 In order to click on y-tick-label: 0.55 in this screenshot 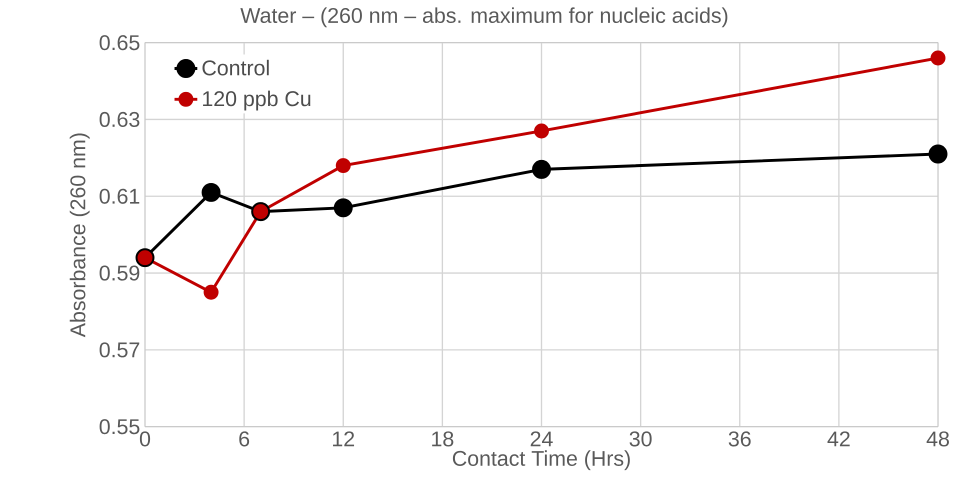, I will do `click(120, 426)`.